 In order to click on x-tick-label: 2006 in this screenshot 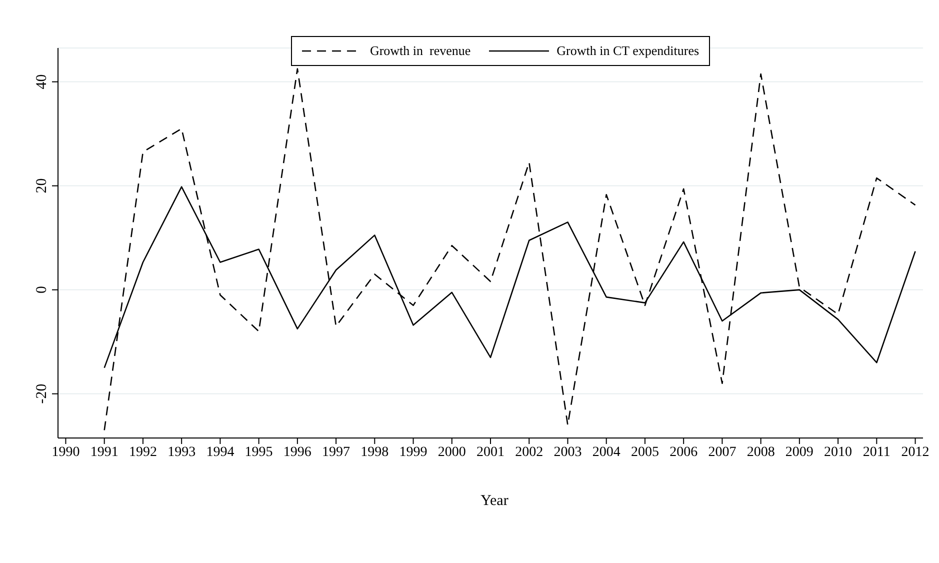, I will do `click(684, 452)`.